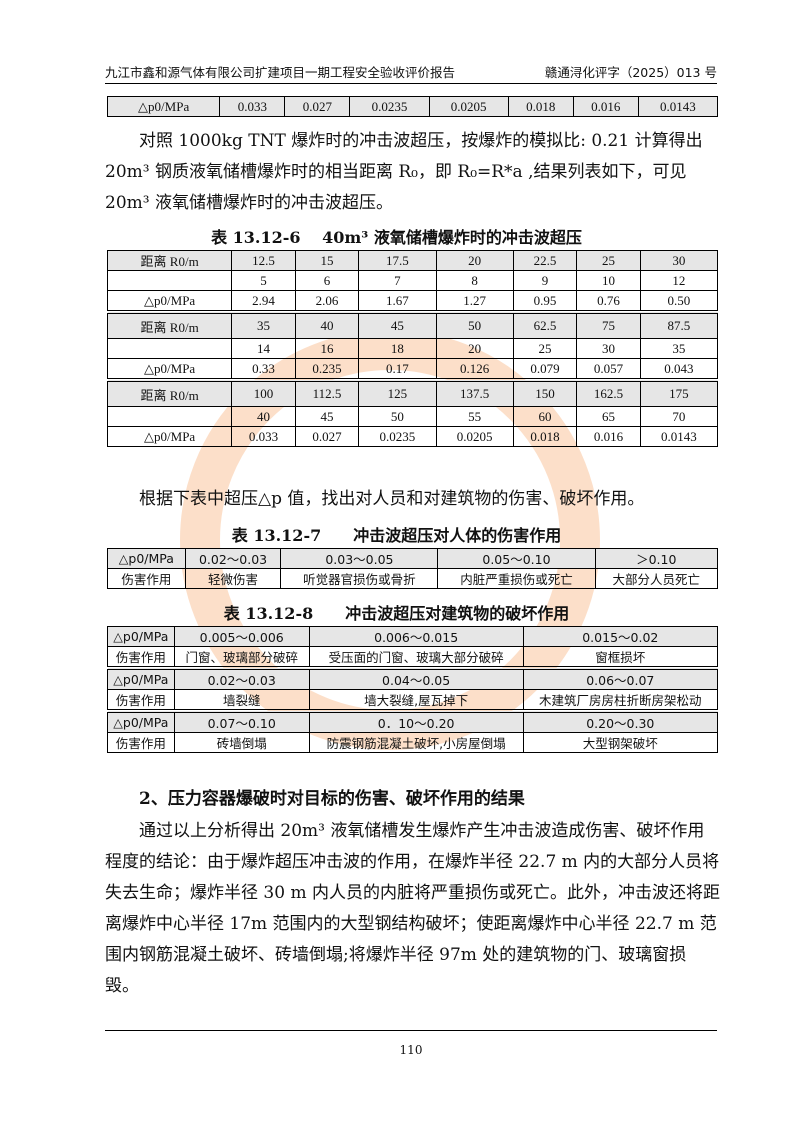 The width and height of the screenshot is (793, 1122). I want to click on table-cell: 0.33, so click(263, 370).